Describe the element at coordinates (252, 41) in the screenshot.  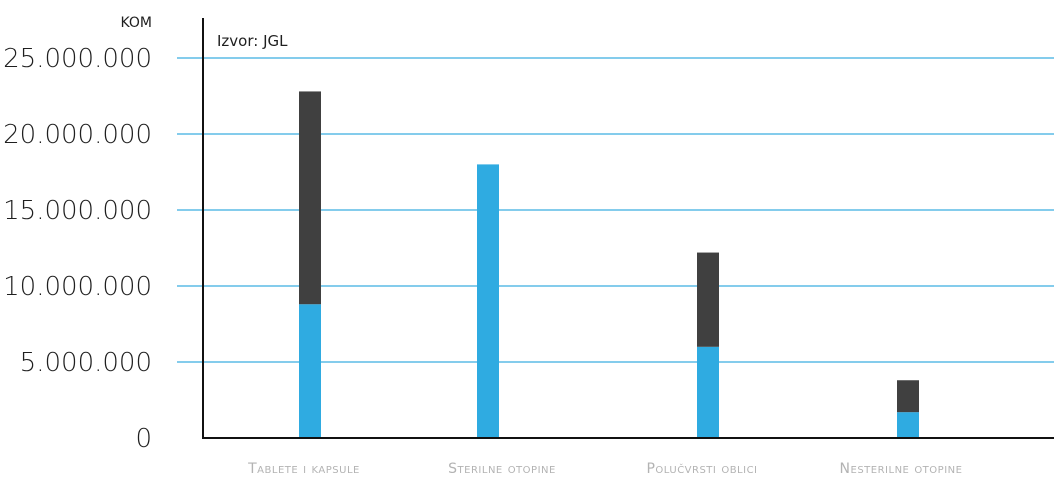
I see `source-label: Izvor: JGL` at that location.